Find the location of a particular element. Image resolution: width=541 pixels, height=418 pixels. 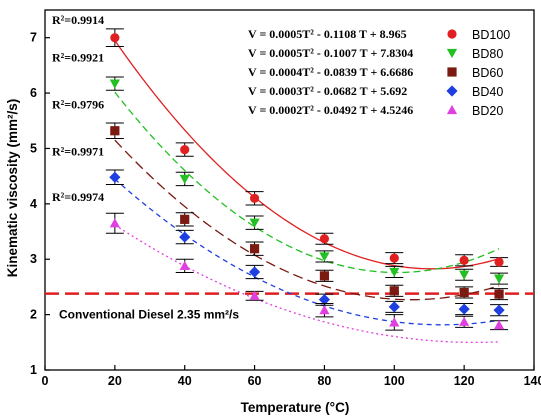

reference-line-label: Conventional Diesel 2.35 mm²/s is located at coordinates (149, 315).